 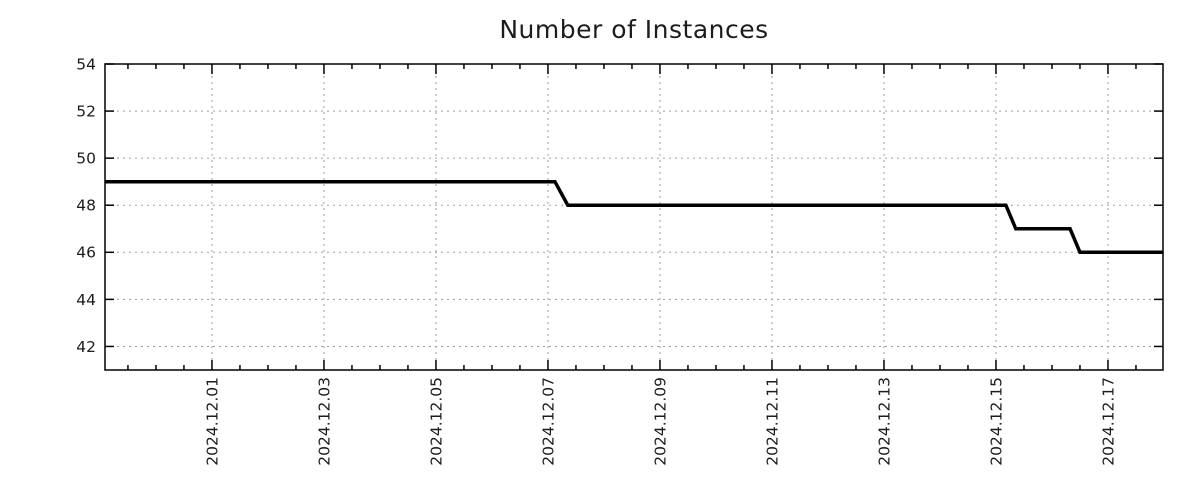 I want to click on y-tick-labels: 42 44 46 48 50 52 54, so click(x=86, y=205).